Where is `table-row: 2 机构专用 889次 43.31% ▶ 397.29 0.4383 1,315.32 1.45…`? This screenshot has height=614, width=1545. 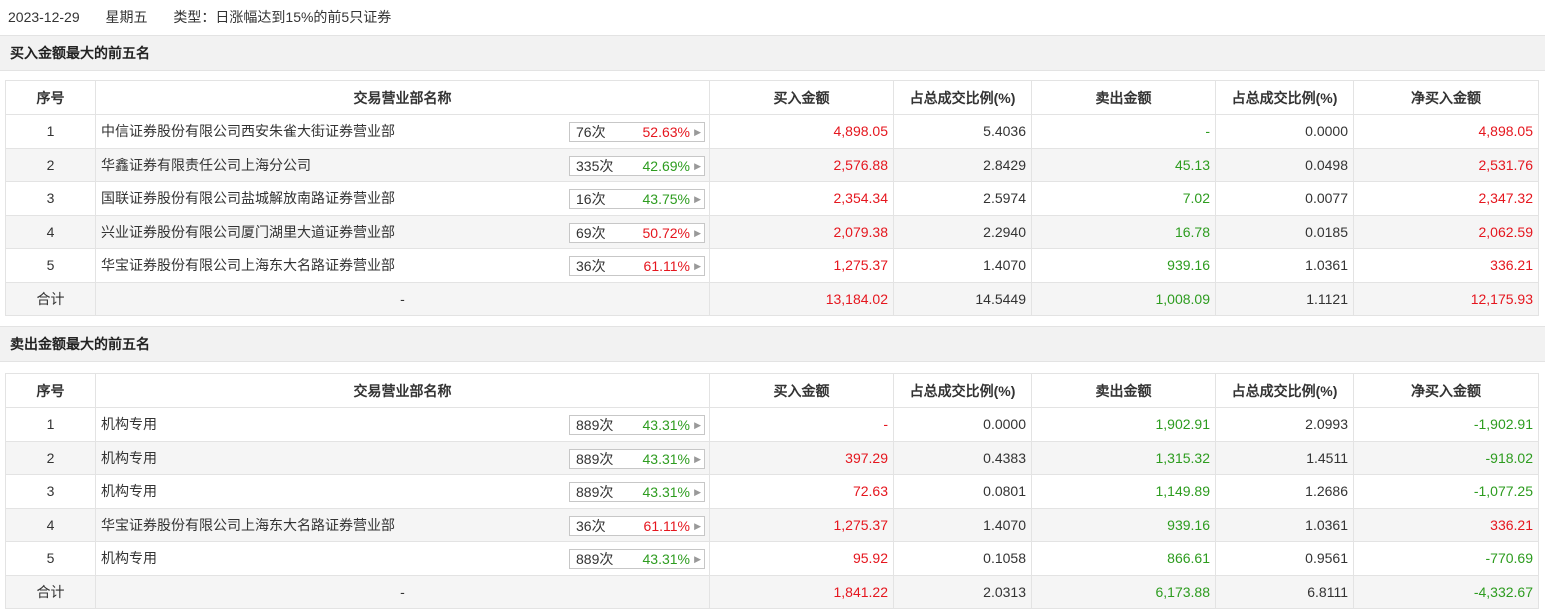
table-row: 2 机构专用 889次 43.31% ▶ 397.29 0.4383 1,315.32 1.45… is located at coordinates (772, 457).